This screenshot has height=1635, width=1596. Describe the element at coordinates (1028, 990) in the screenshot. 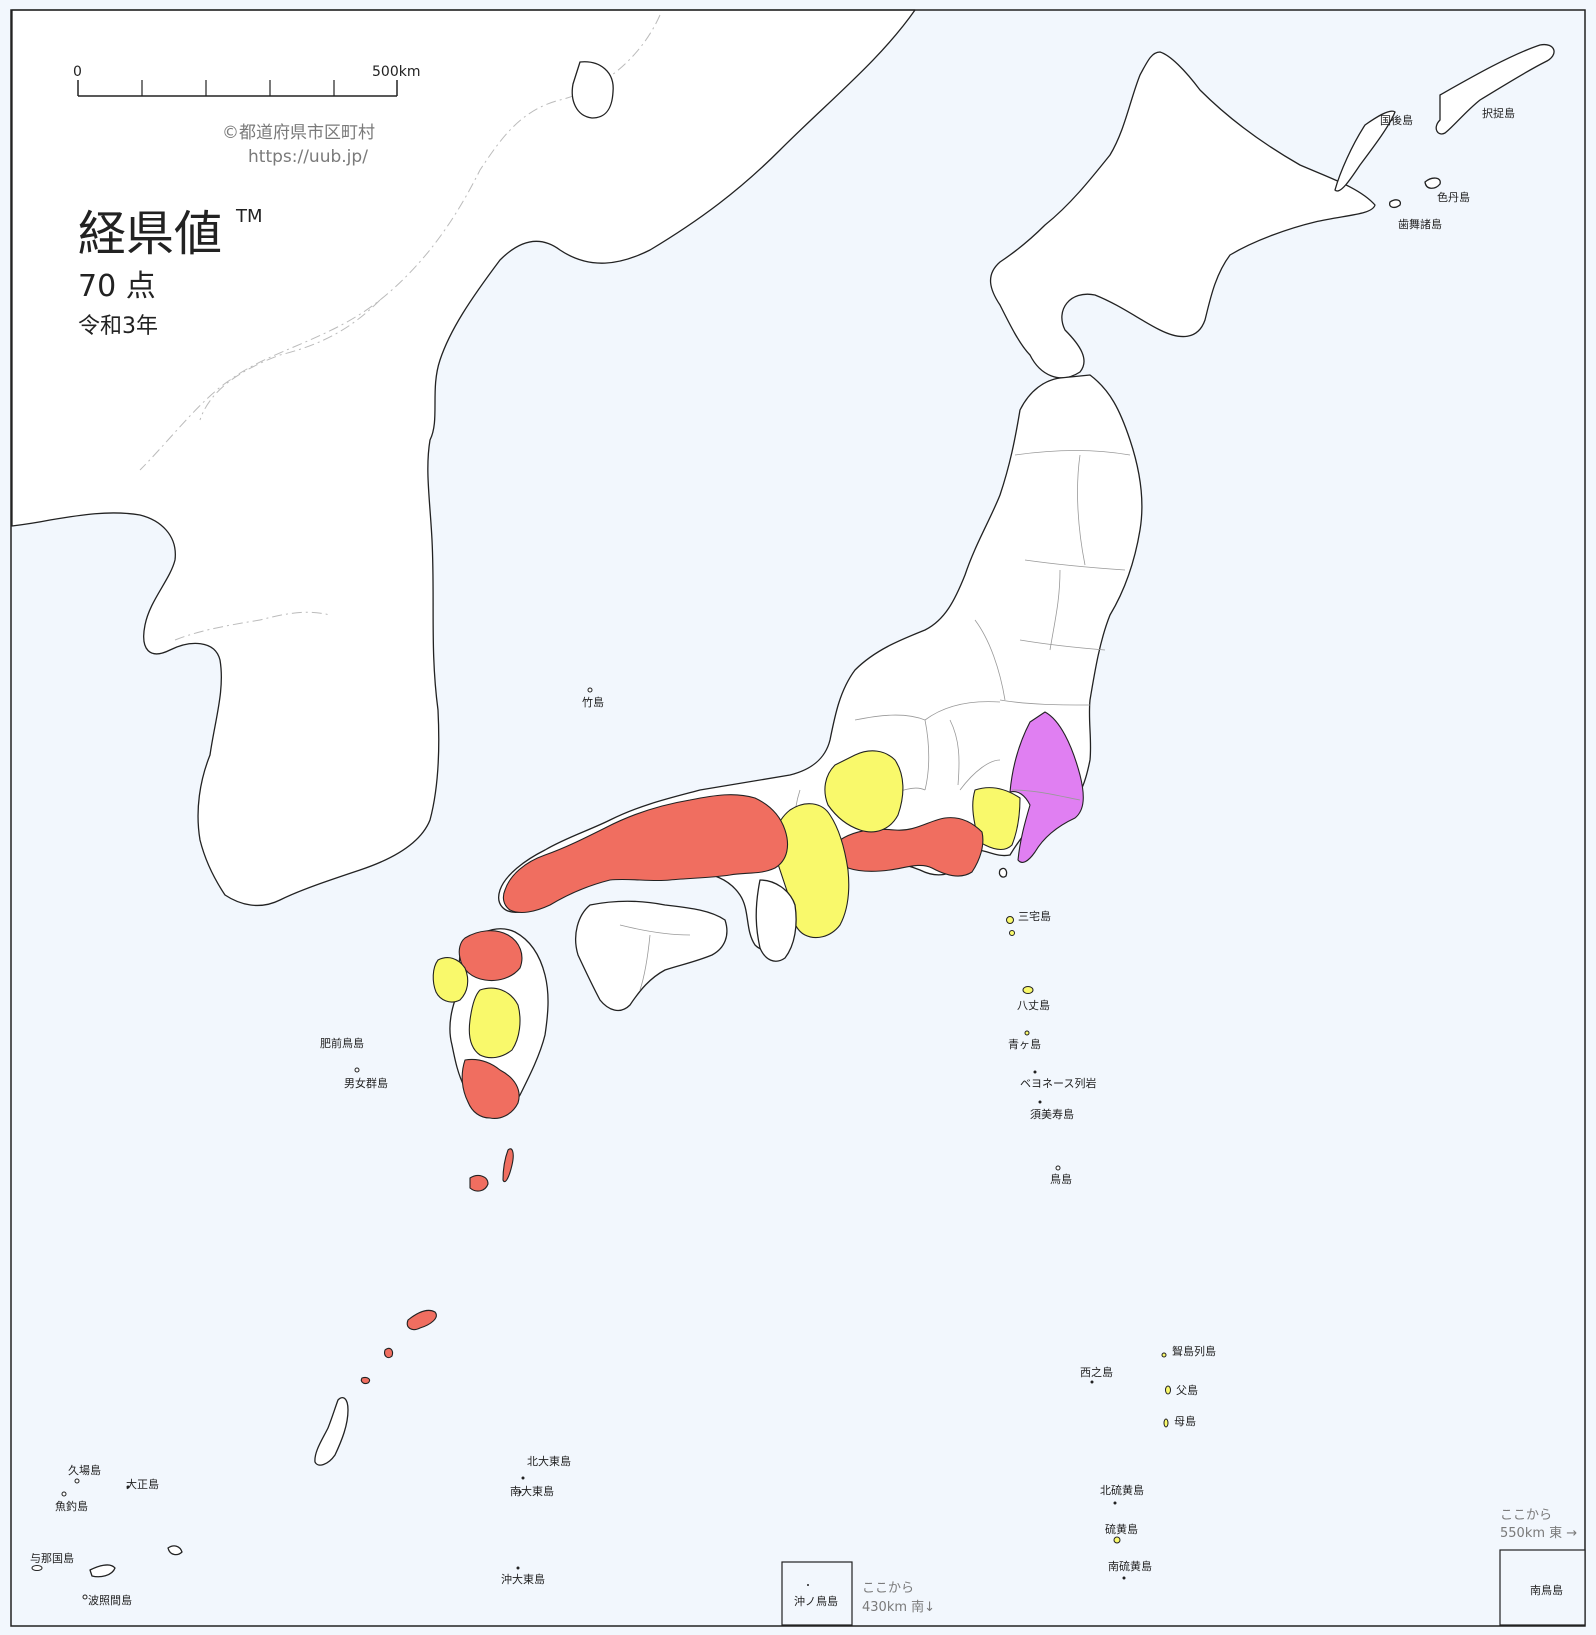

I see `hachijo-island` at that location.